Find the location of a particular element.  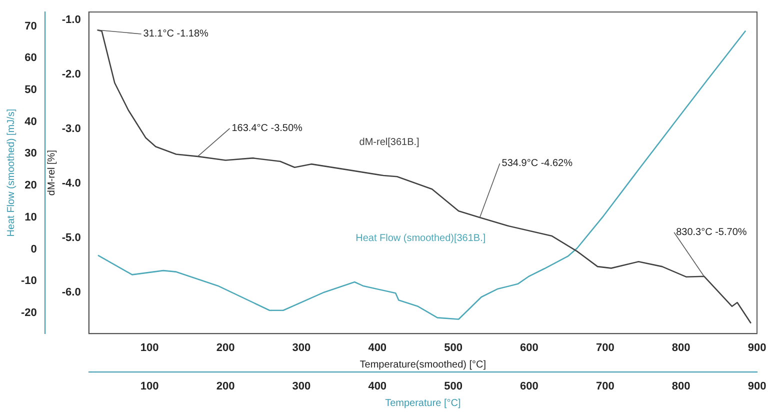

y2-tick-label: 60 is located at coordinates (30, 58).